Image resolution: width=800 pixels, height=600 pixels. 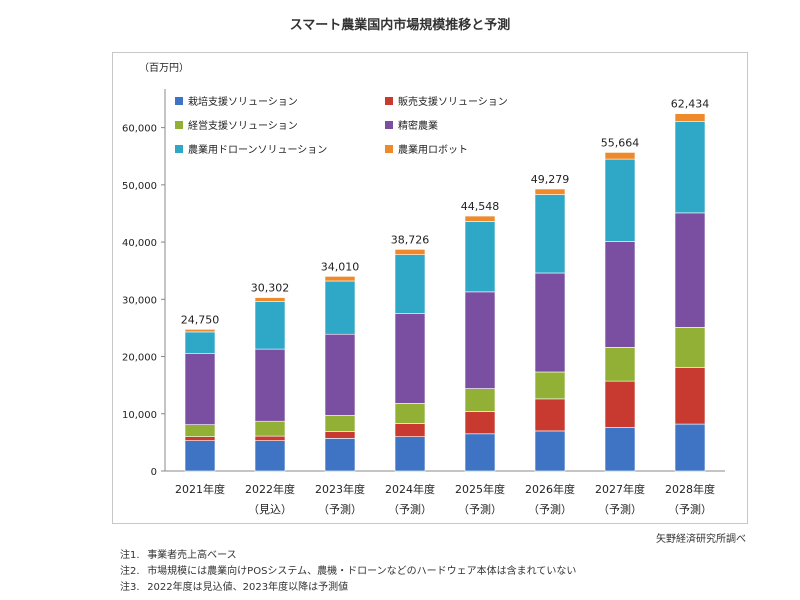 What do you see at coordinates (453, 101) in the screenshot?
I see `legend-label: 販売支援ソリューション` at bounding box center [453, 101].